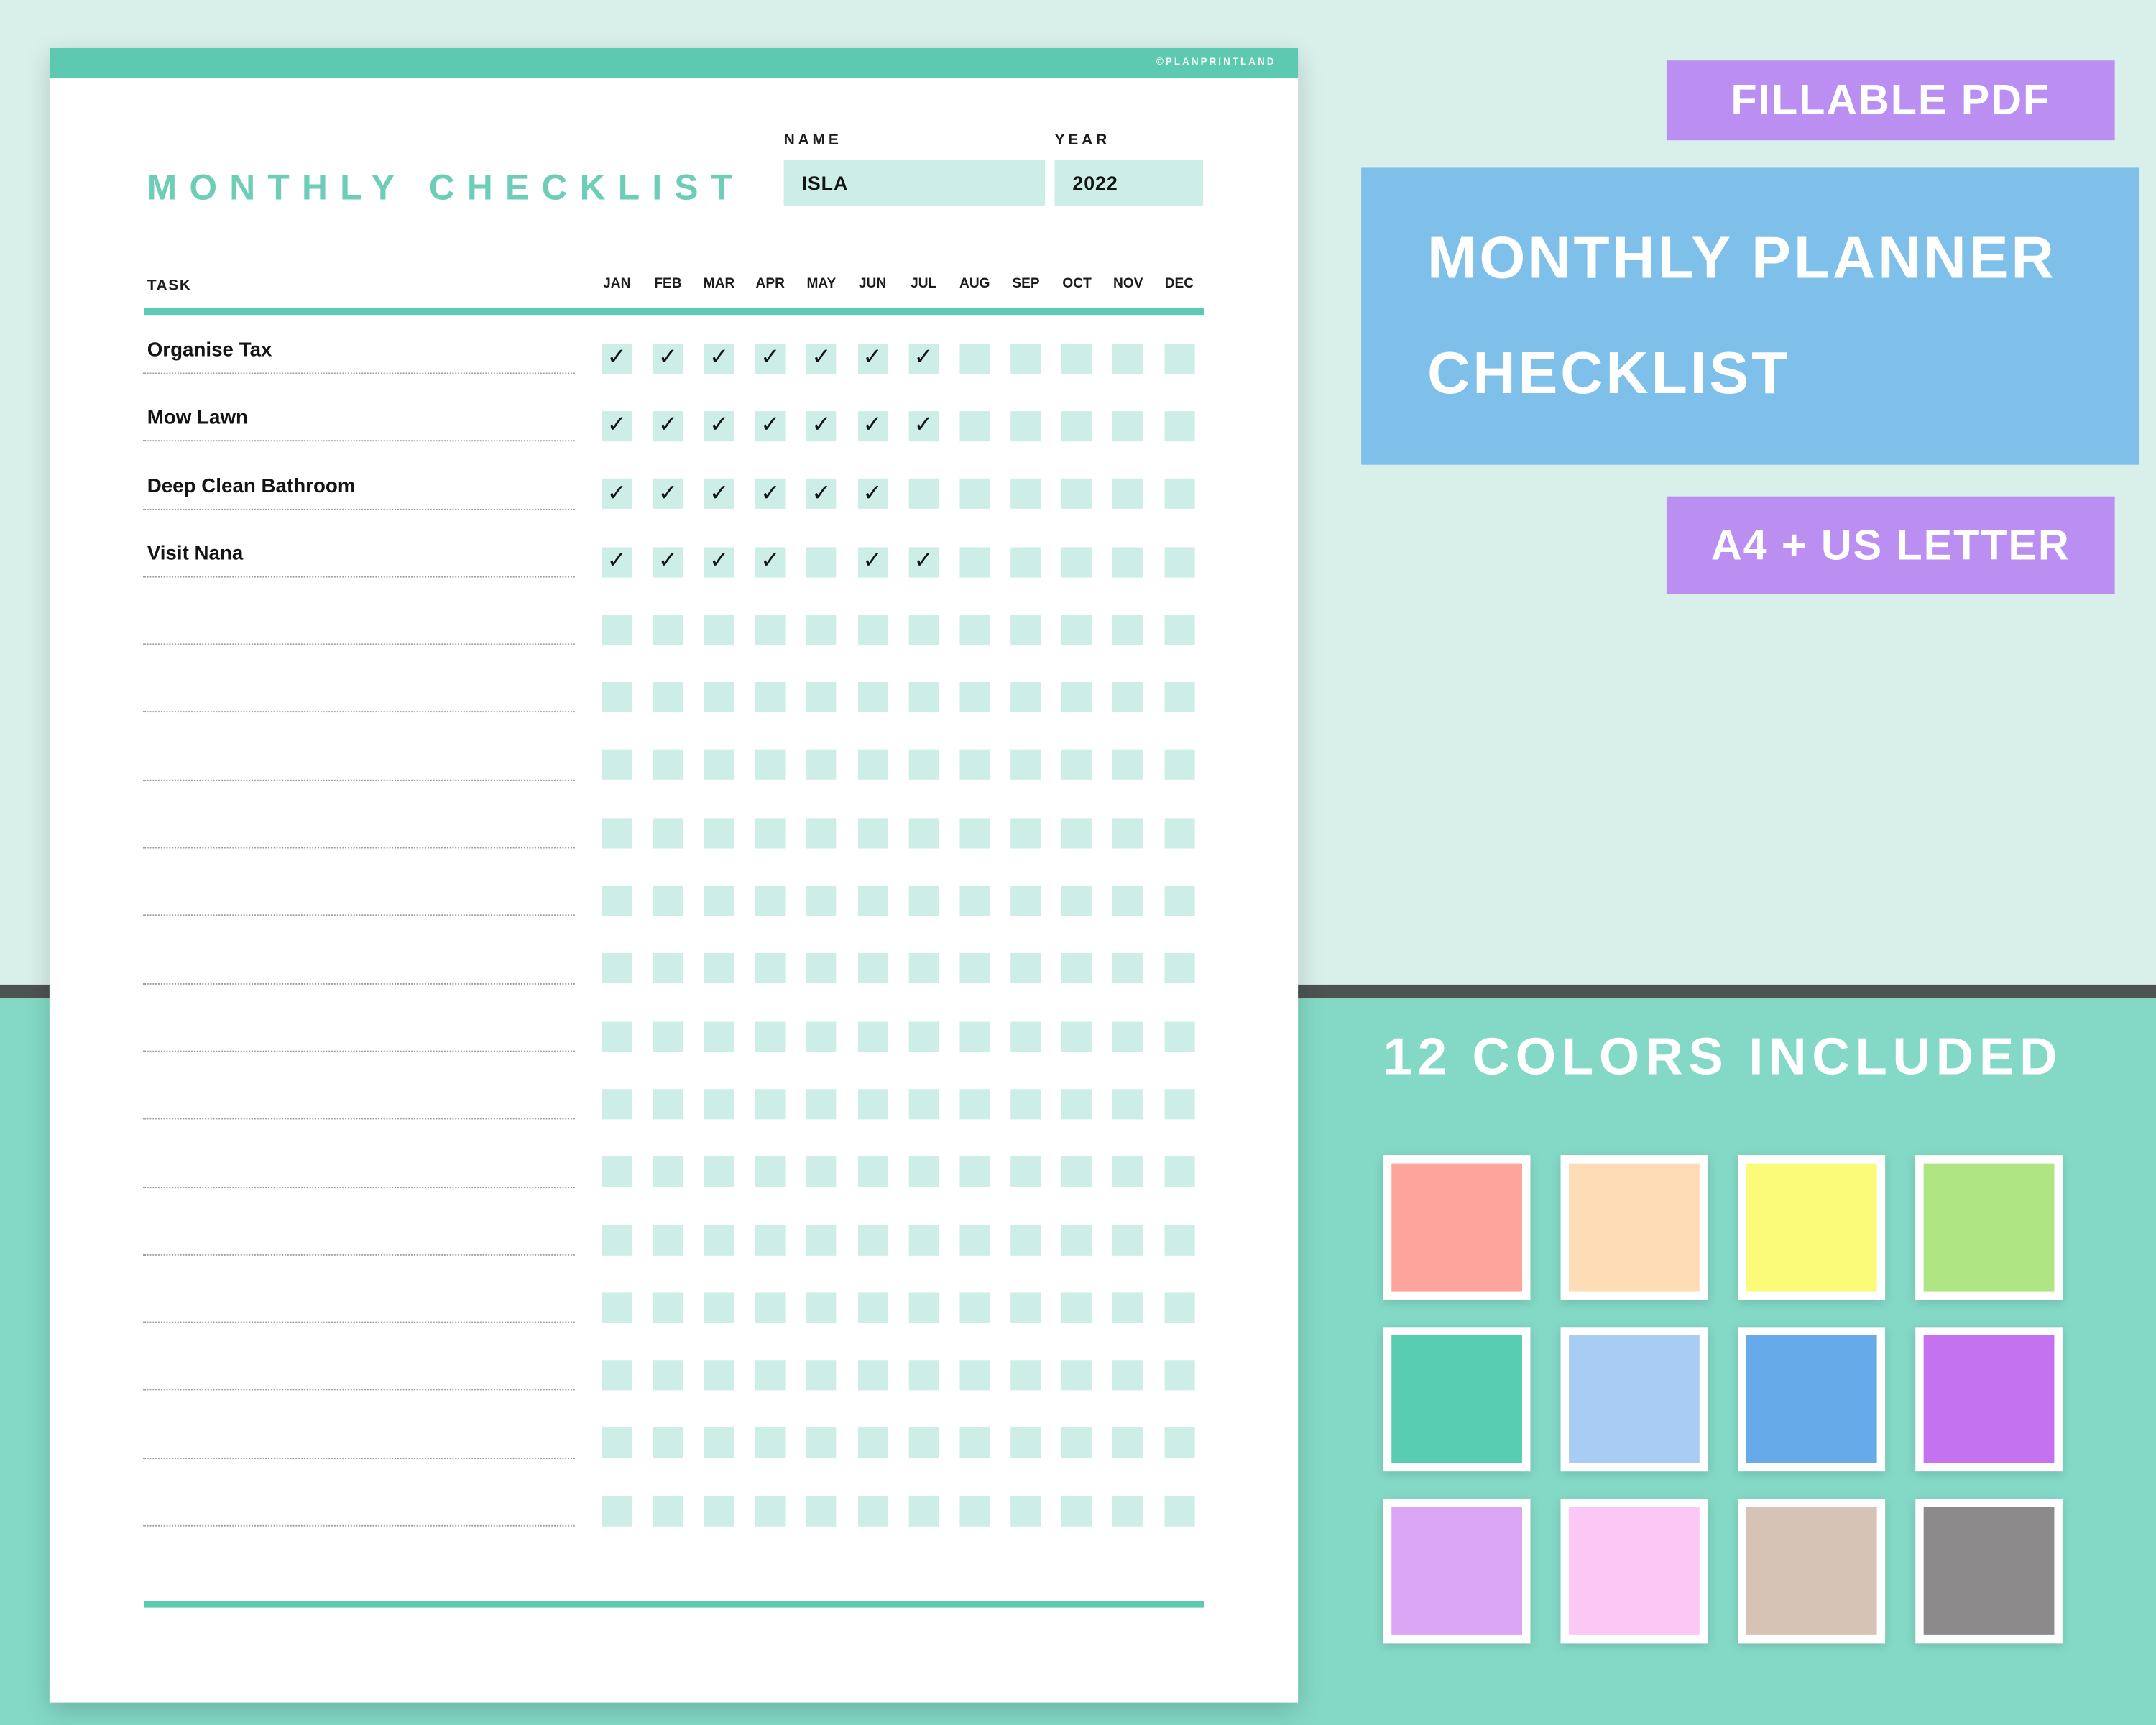 Image resolution: width=2156 pixels, height=1725 pixels. Describe the element at coordinates (358, 352) in the screenshot. I see `task-name-line: Organise Tax` at that location.